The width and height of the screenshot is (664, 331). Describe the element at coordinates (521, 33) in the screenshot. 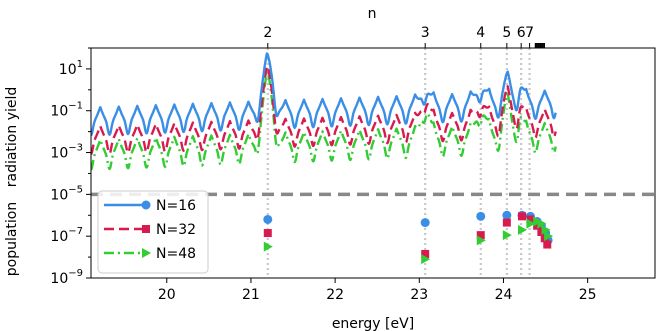

I see `top-tick-label-n6: 6` at that location.